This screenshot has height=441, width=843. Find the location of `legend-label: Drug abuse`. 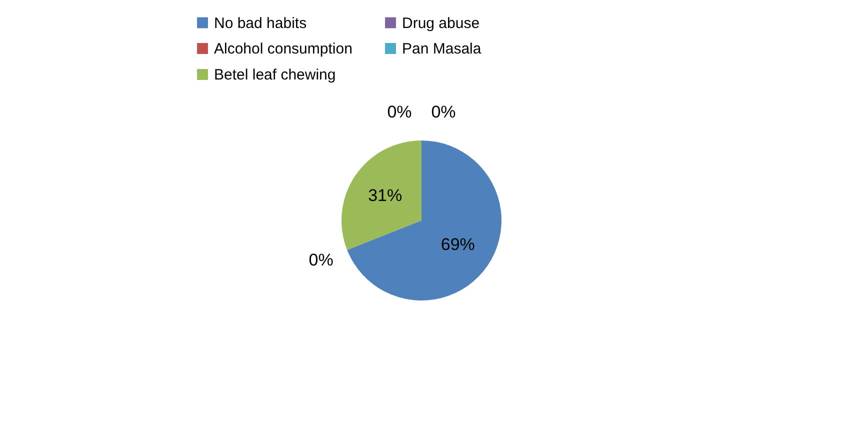

legend-label: Drug abuse is located at coordinates (441, 23).